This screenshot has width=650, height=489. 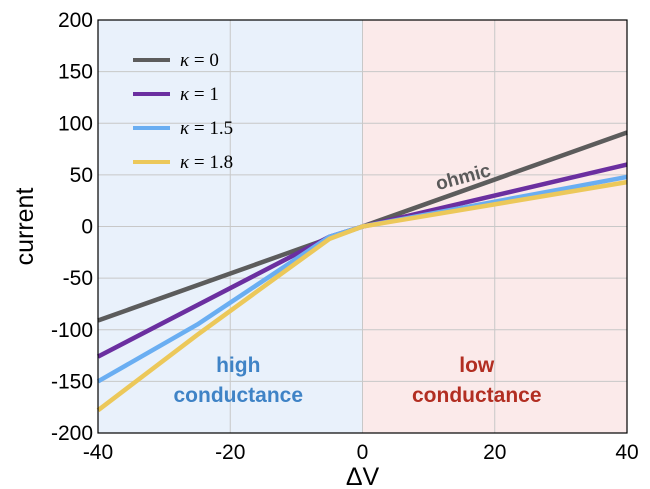 What do you see at coordinates (72, 433) in the screenshot?
I see `y-tick-label: -200` at bounding box center [72, 433].